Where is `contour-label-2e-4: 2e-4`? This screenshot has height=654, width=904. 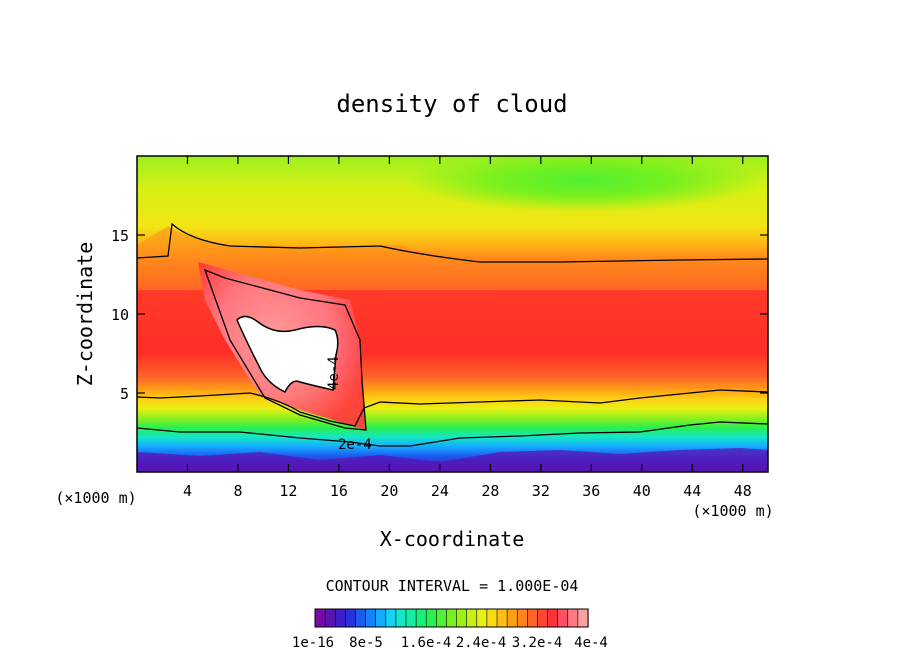
contour-label-2e-4: 2e-4 is located at coordinates (355, 445).